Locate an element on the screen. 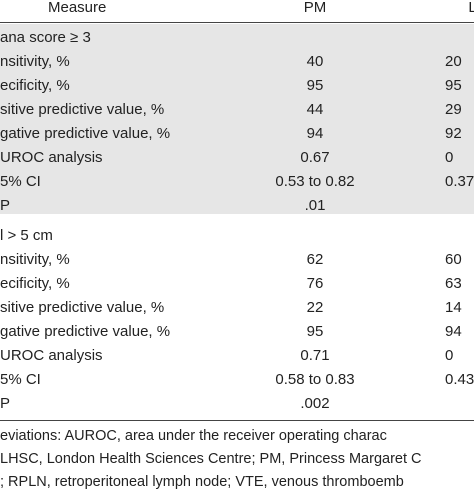 The height and width of the screenshot is (492, 474). section-label: ana score ≥ 3 is located at coordinates (45, 37).